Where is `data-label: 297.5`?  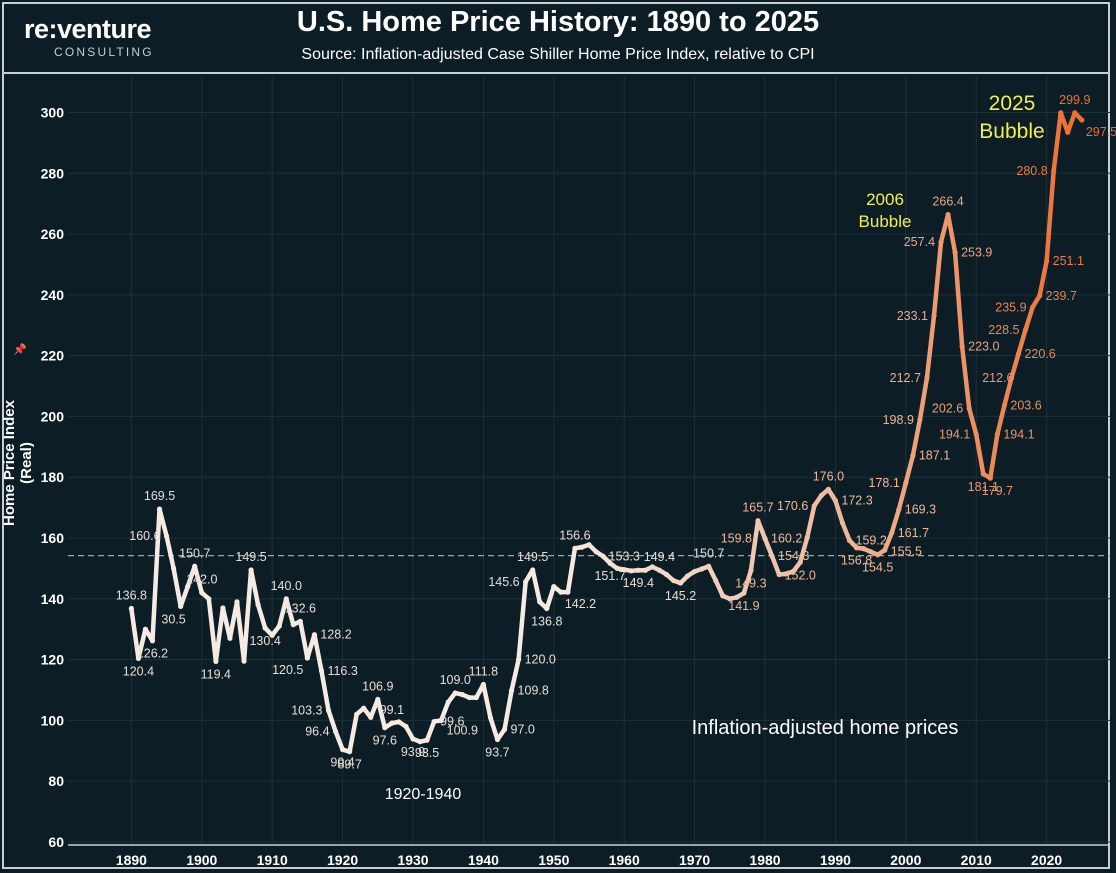 data-label: 297.5 is located at coordinates (1101, 132).